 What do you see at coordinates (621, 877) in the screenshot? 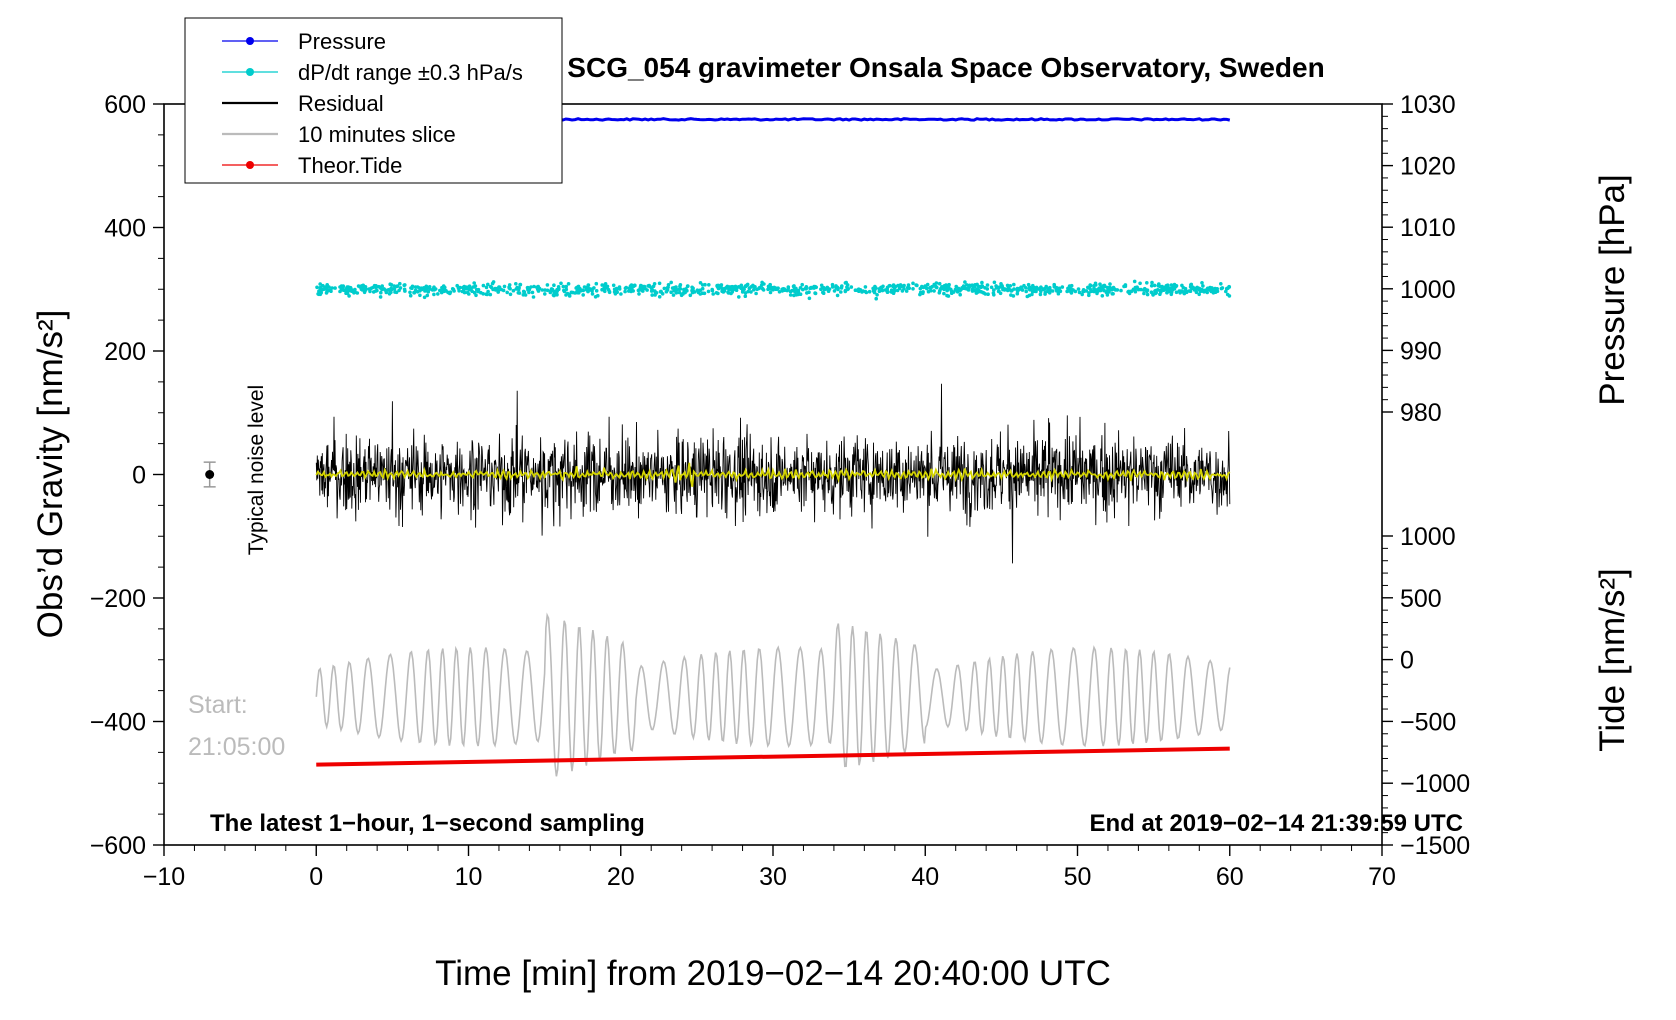
I see `x-tick-label: 20` at bounding box center [621, 877].